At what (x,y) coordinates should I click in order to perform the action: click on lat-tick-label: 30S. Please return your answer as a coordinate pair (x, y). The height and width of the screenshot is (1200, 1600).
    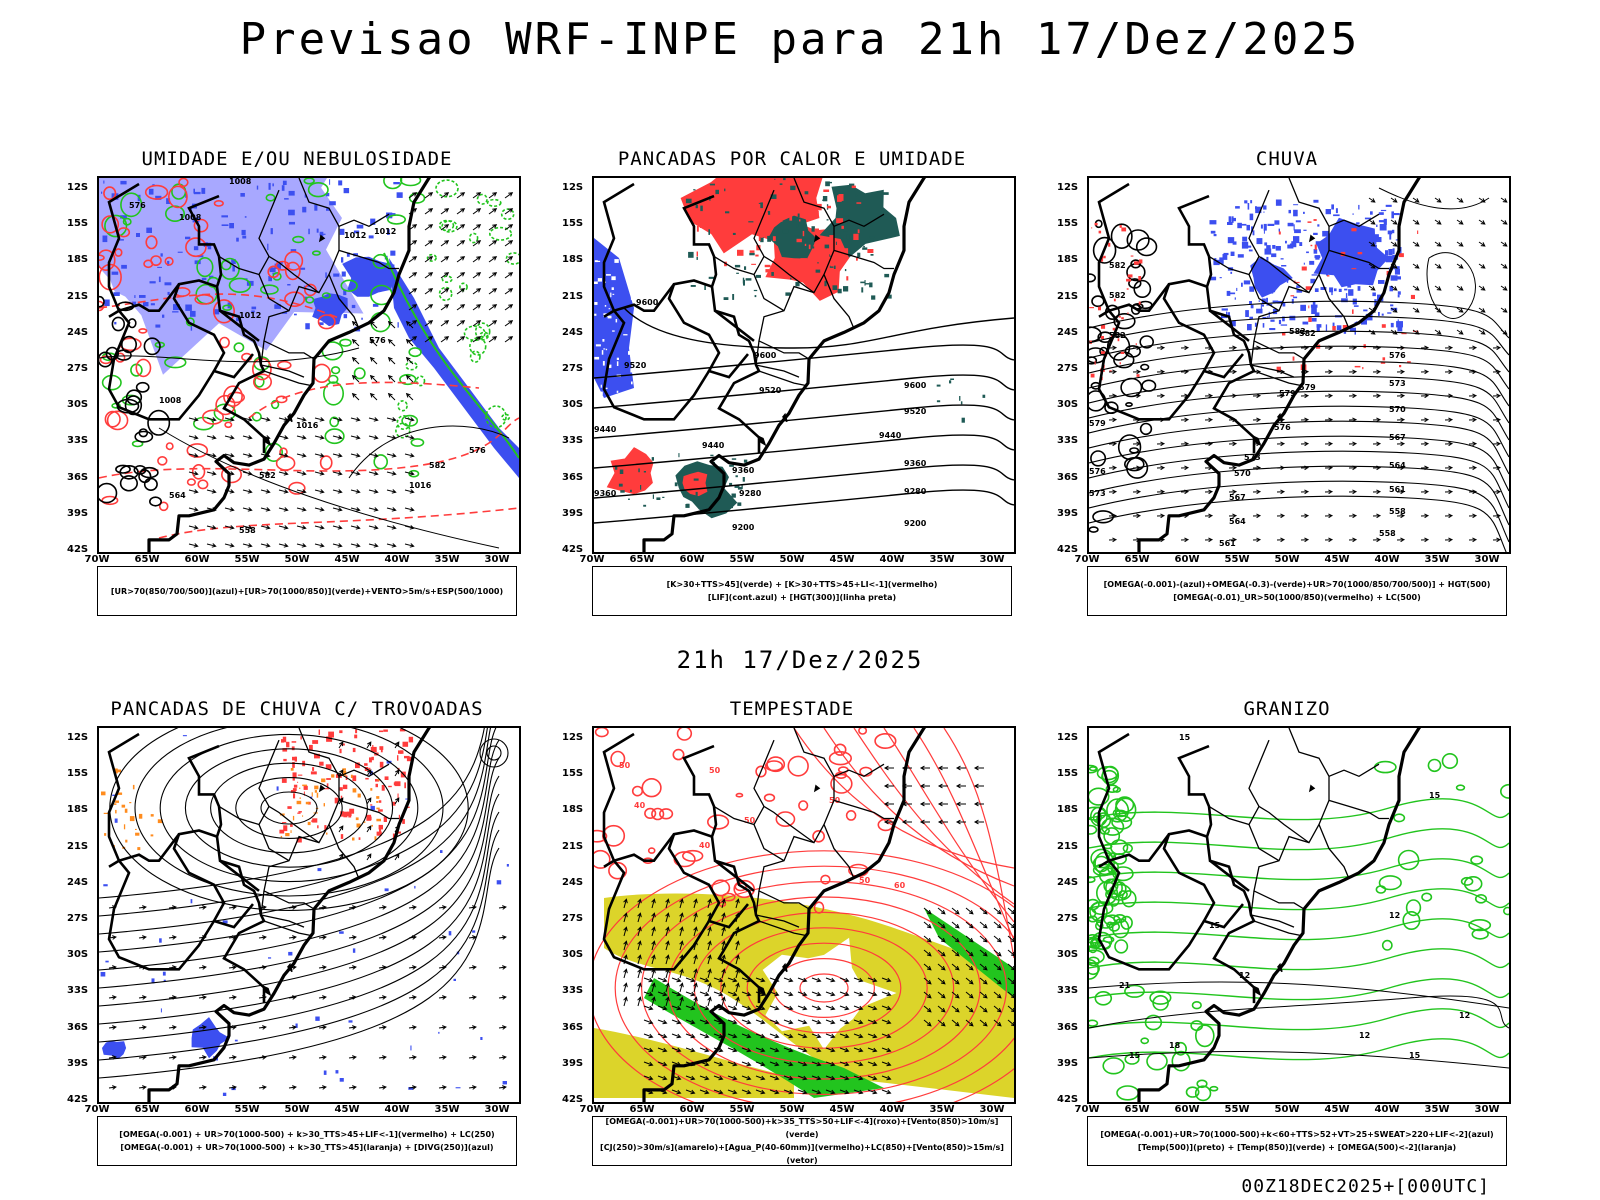
    Looking at the image, I should click on (78, 405).